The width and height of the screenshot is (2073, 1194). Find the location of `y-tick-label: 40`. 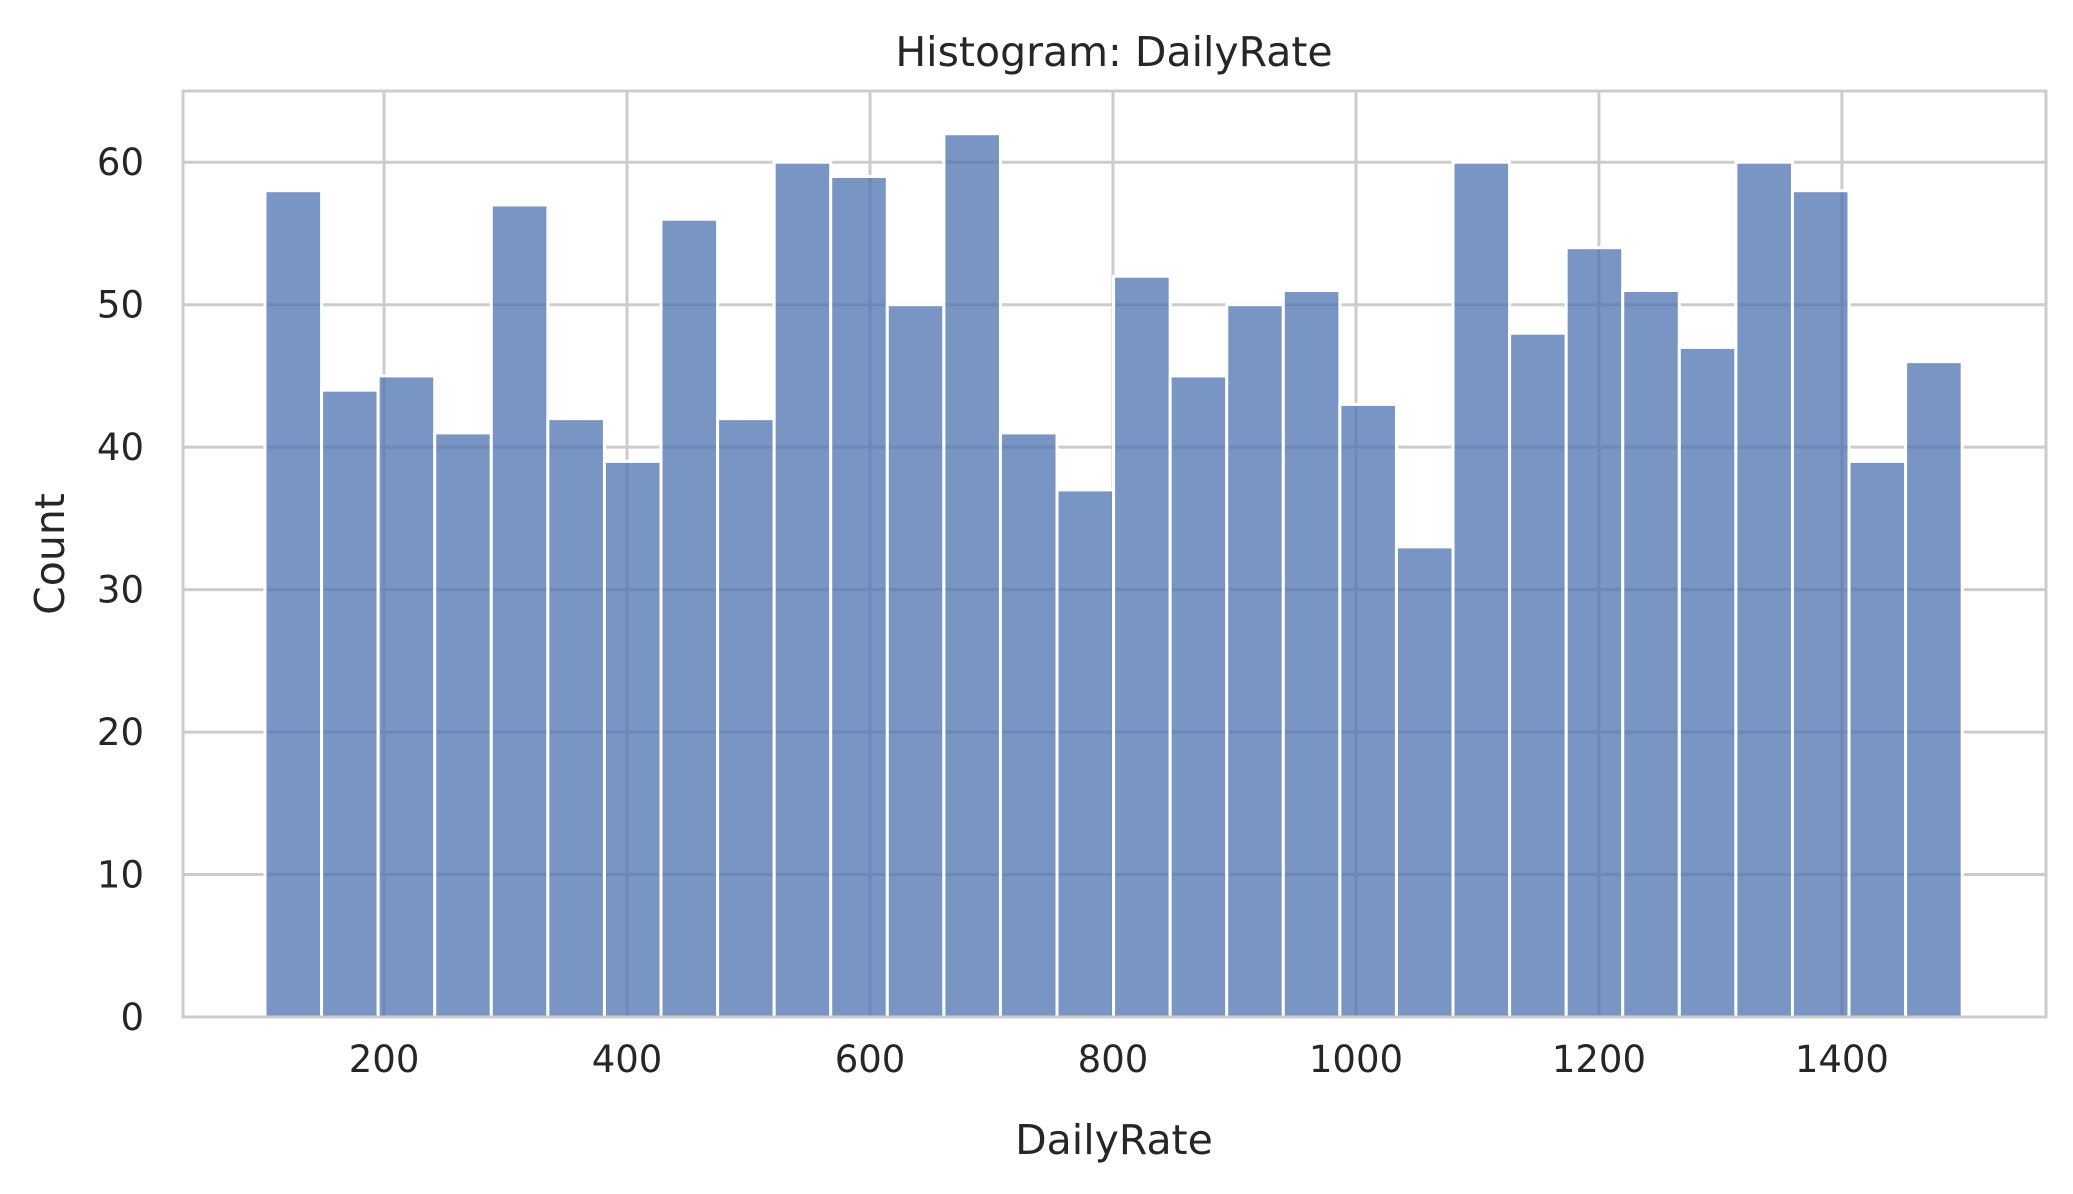

y-tick-label: 40 is located at coordinates (120, 447).